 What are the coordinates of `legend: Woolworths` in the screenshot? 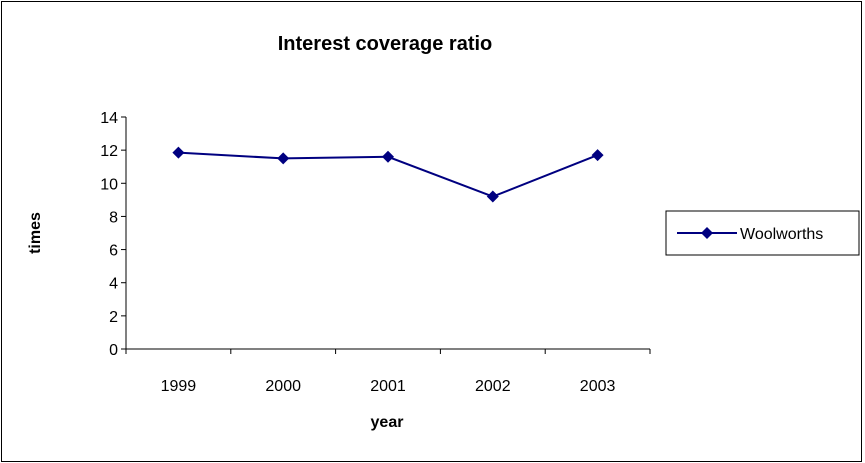 It's located at (762, 233).